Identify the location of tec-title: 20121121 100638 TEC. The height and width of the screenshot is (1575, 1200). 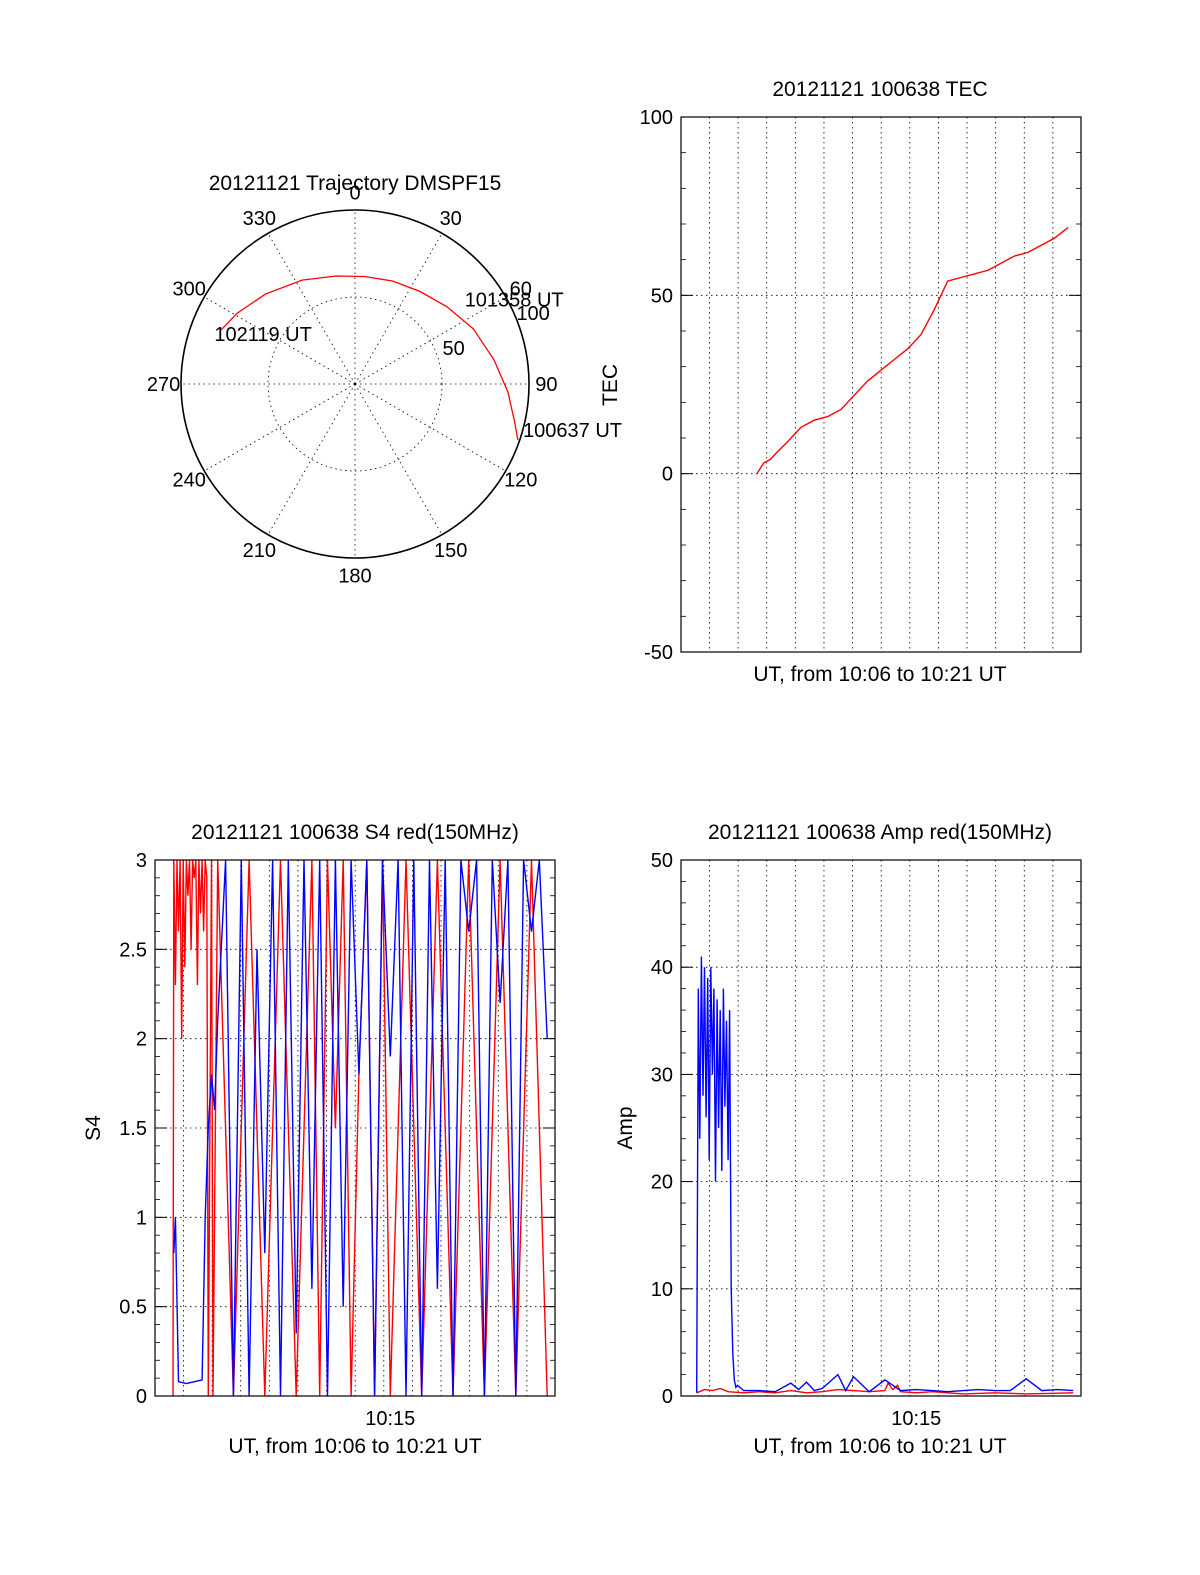
(879, 89).